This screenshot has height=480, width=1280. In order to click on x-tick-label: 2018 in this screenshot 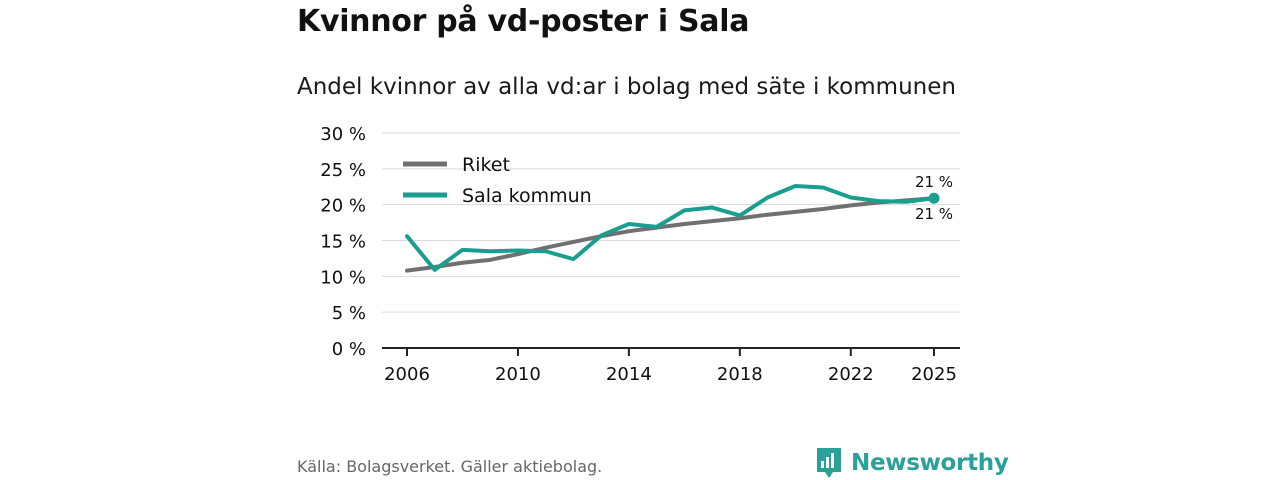, I will do `click(740, 374)`.